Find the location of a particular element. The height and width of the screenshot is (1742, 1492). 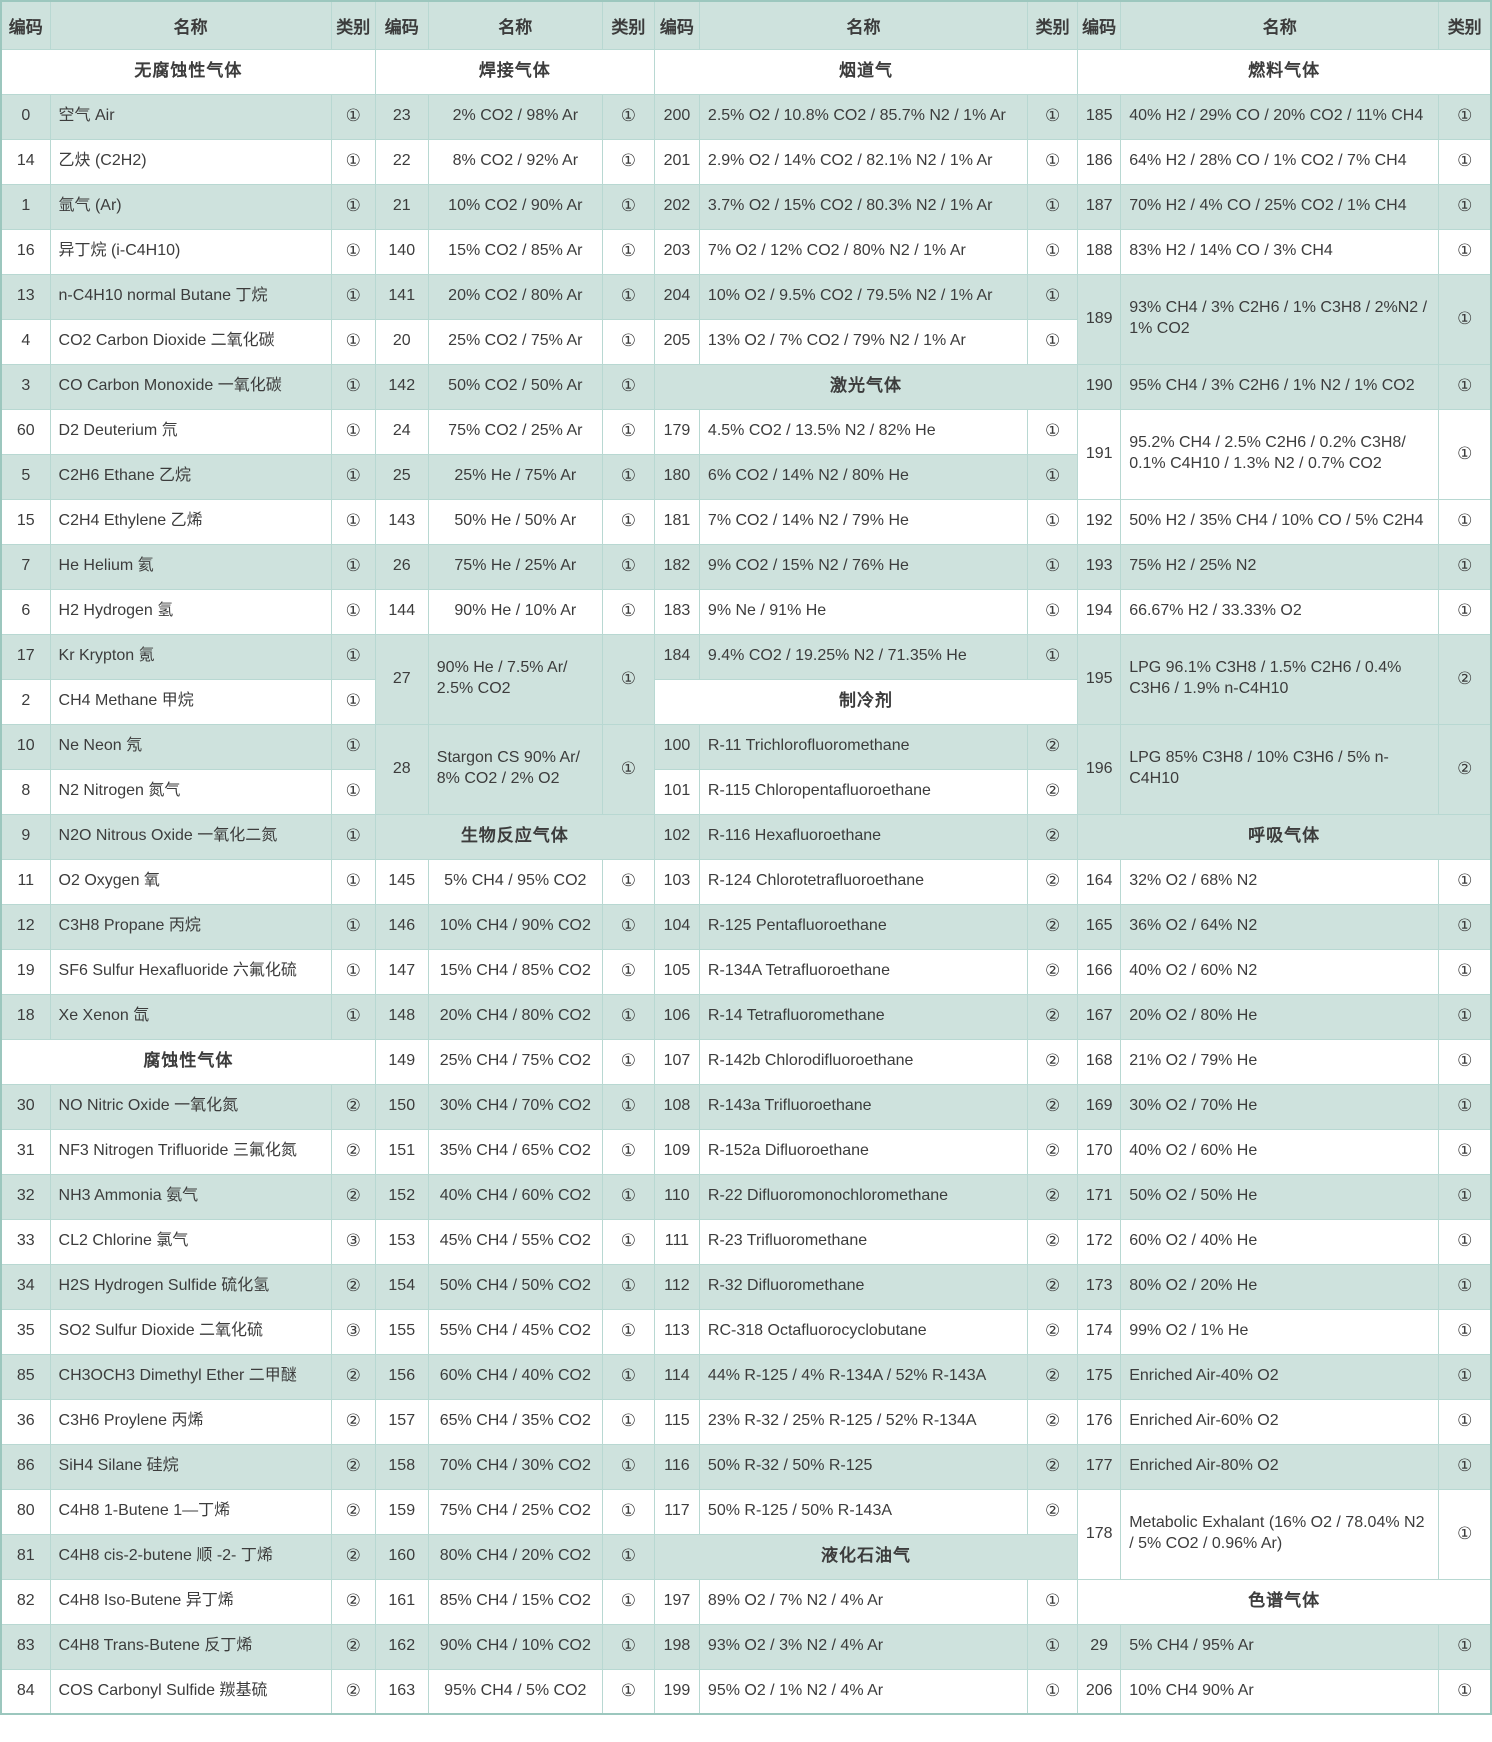

header-code-col-3: 编码 is located at coordinates (676, 25).